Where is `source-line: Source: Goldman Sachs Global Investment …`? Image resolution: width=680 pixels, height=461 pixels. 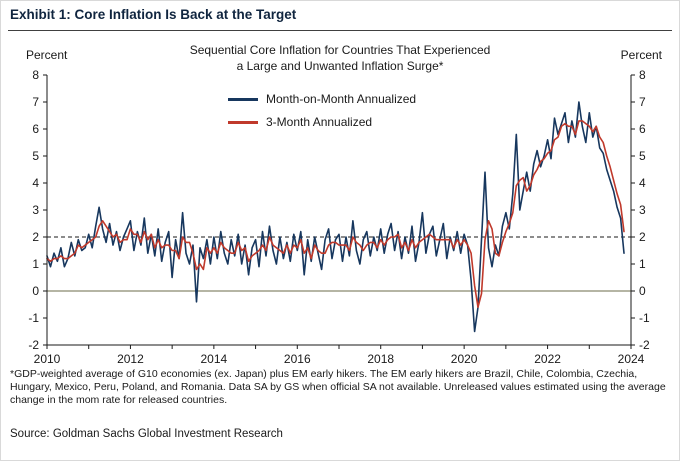 source-line: Source: Goldman Sachs Global Investment … is located at coordinates (146, 434).